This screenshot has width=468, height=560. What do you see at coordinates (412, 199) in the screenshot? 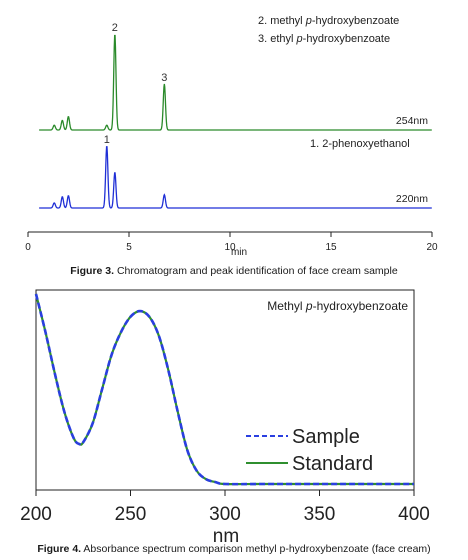
I see `trace-wavelength-label: 220nm` at bounding box center [412, 199].